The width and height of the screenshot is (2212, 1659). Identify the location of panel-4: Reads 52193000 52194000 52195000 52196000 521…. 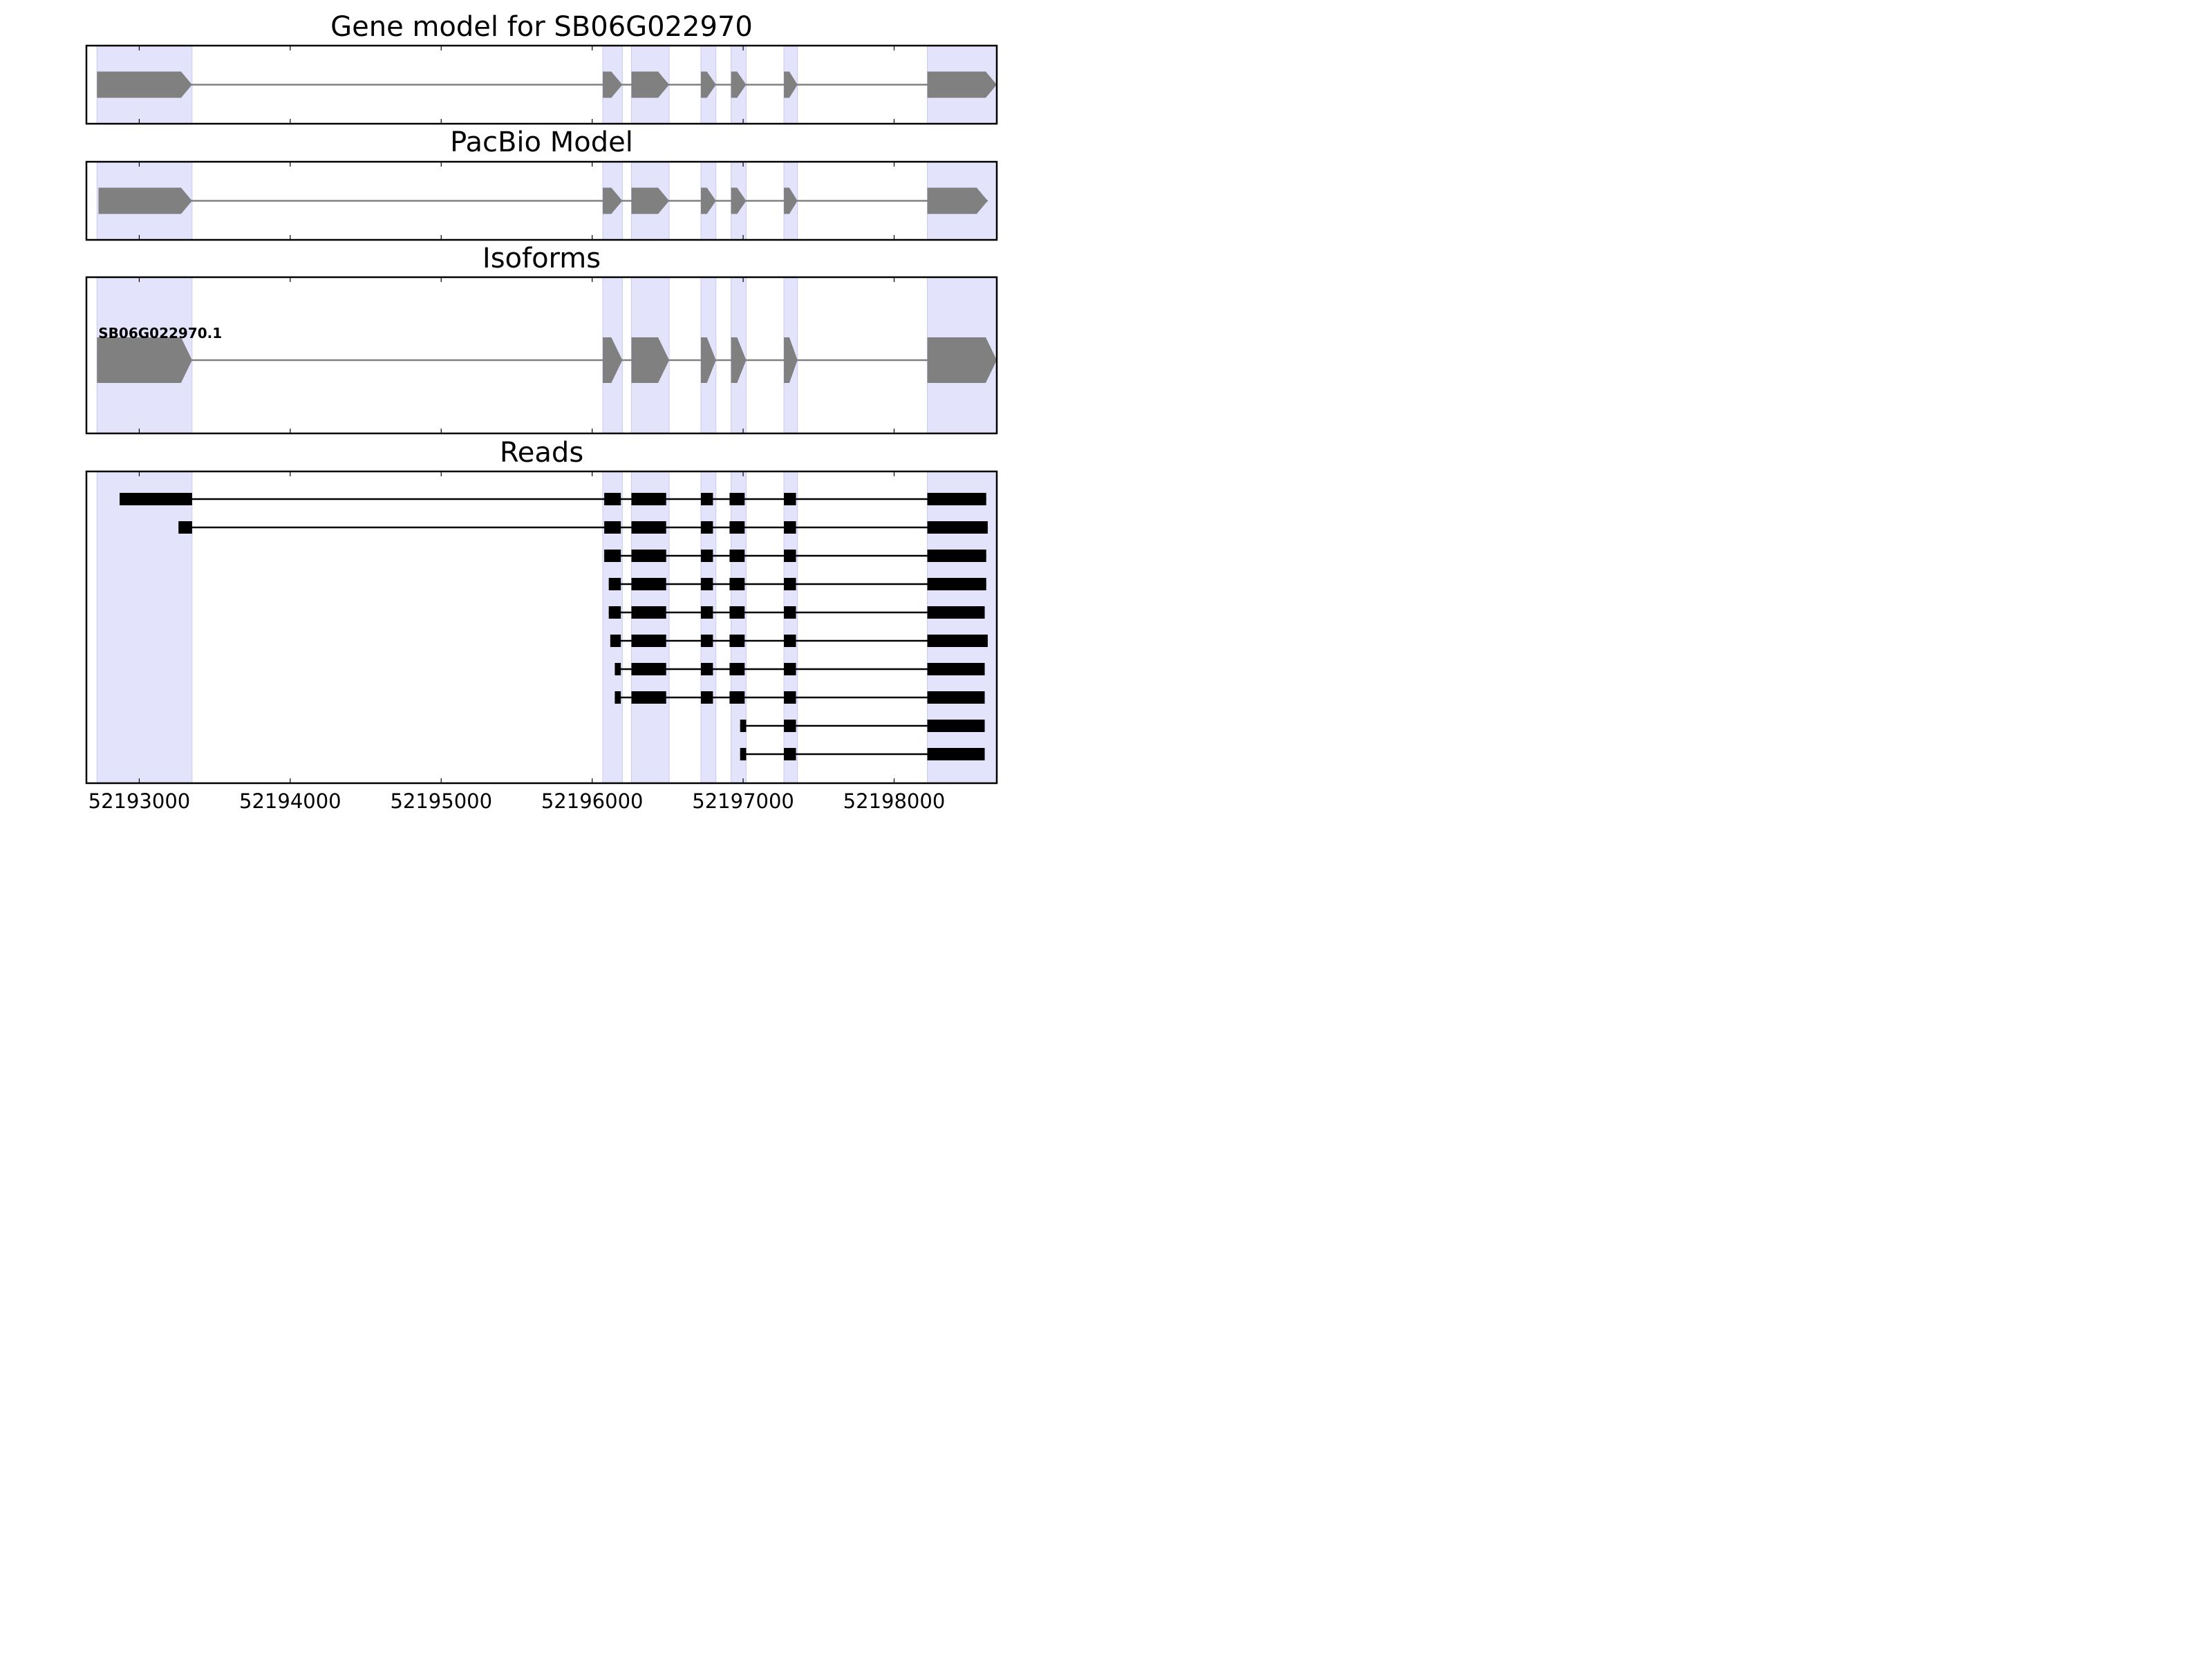
(541, 623).